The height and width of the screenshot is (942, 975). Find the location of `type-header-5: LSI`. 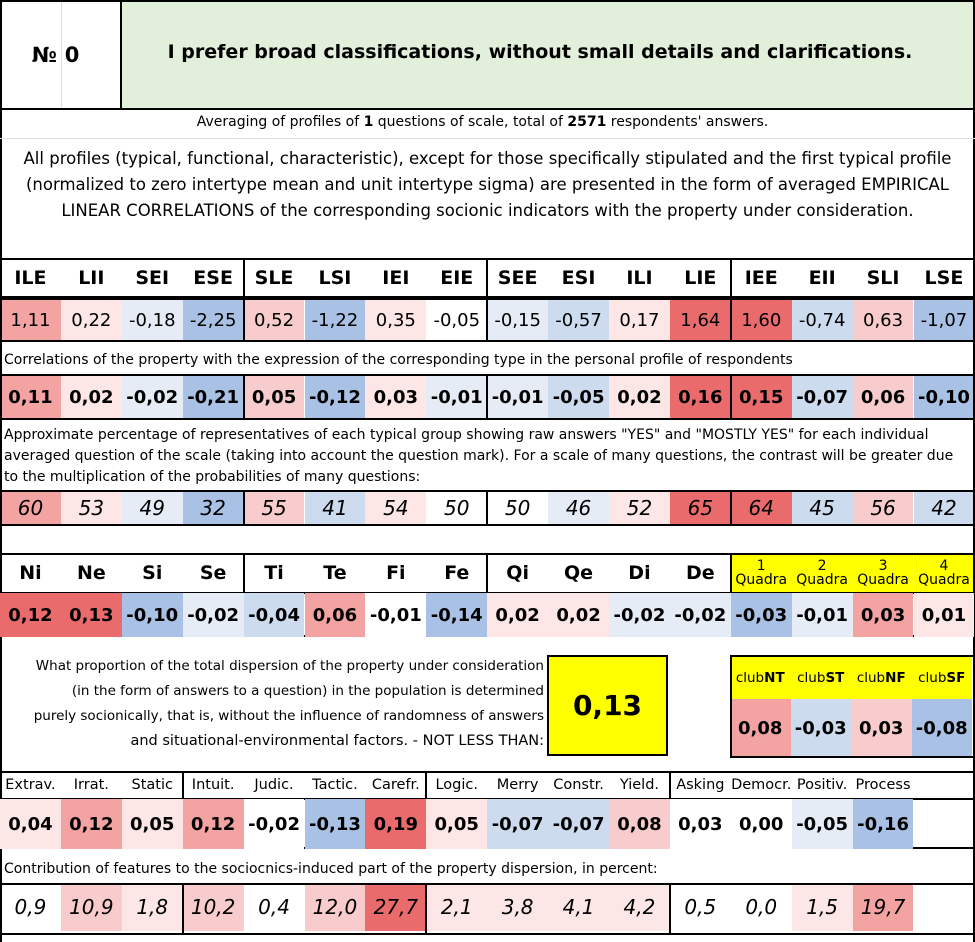

type-header-5: LSI is located at coordinates (335, 278).